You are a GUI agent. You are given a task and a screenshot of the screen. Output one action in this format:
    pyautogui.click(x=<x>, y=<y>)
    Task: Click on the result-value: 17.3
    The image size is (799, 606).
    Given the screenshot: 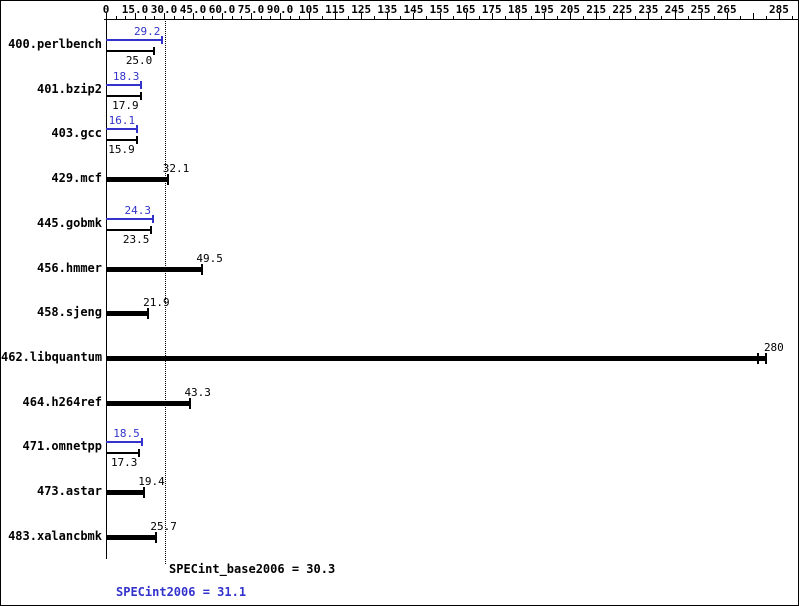 What is the action you would take?
    pyautogui.click(x=124, y=463)
    